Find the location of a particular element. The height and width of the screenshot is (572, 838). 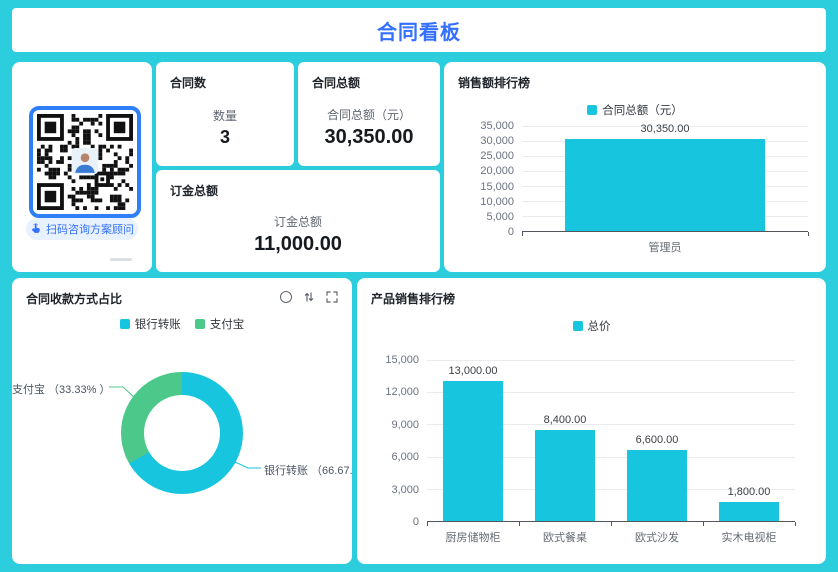

qr-code is located at coordinates (85, 162).